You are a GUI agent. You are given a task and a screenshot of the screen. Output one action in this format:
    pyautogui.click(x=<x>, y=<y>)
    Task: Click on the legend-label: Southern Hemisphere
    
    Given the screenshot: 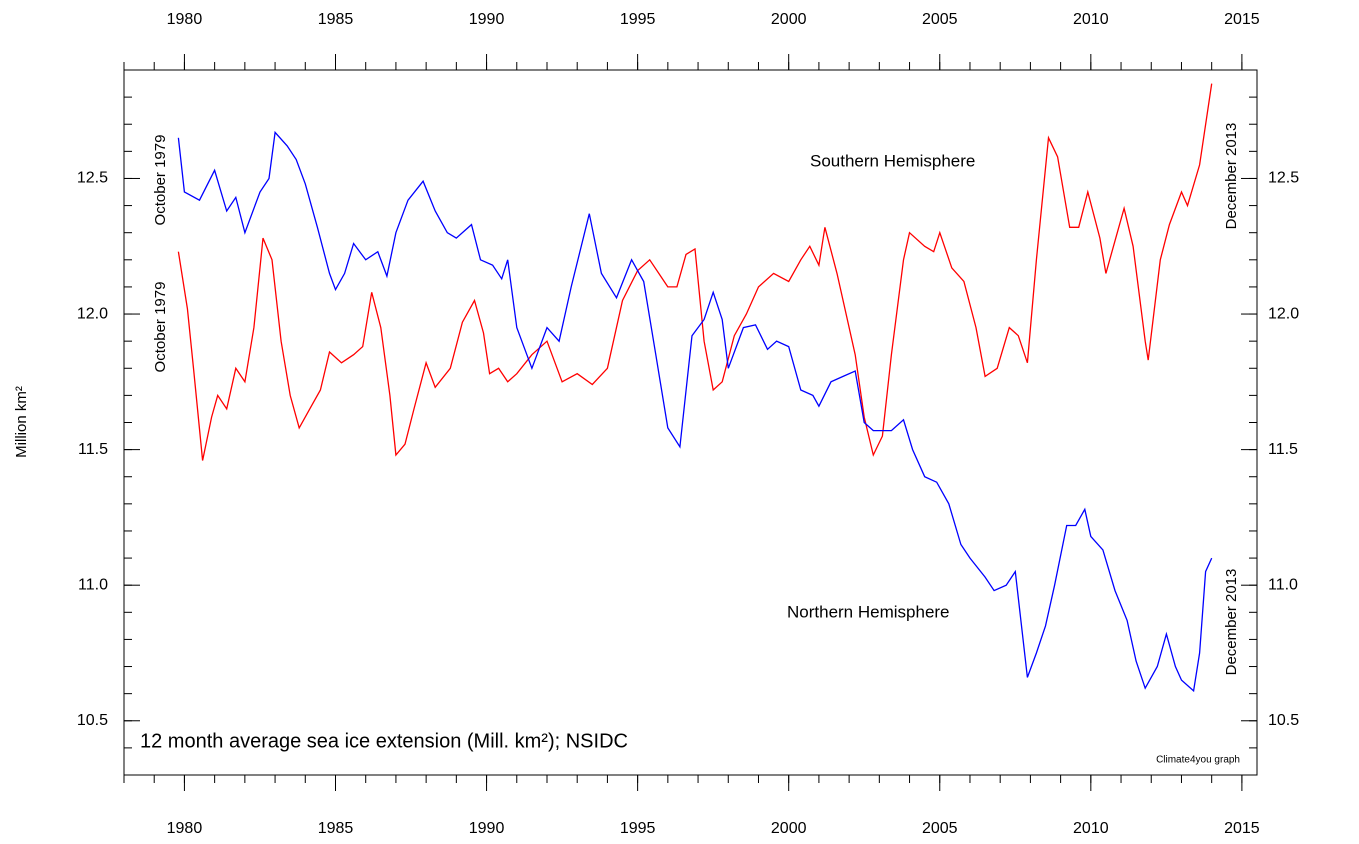 What is the action you would take?
    pyautogui.click(x=892, y=160)
    